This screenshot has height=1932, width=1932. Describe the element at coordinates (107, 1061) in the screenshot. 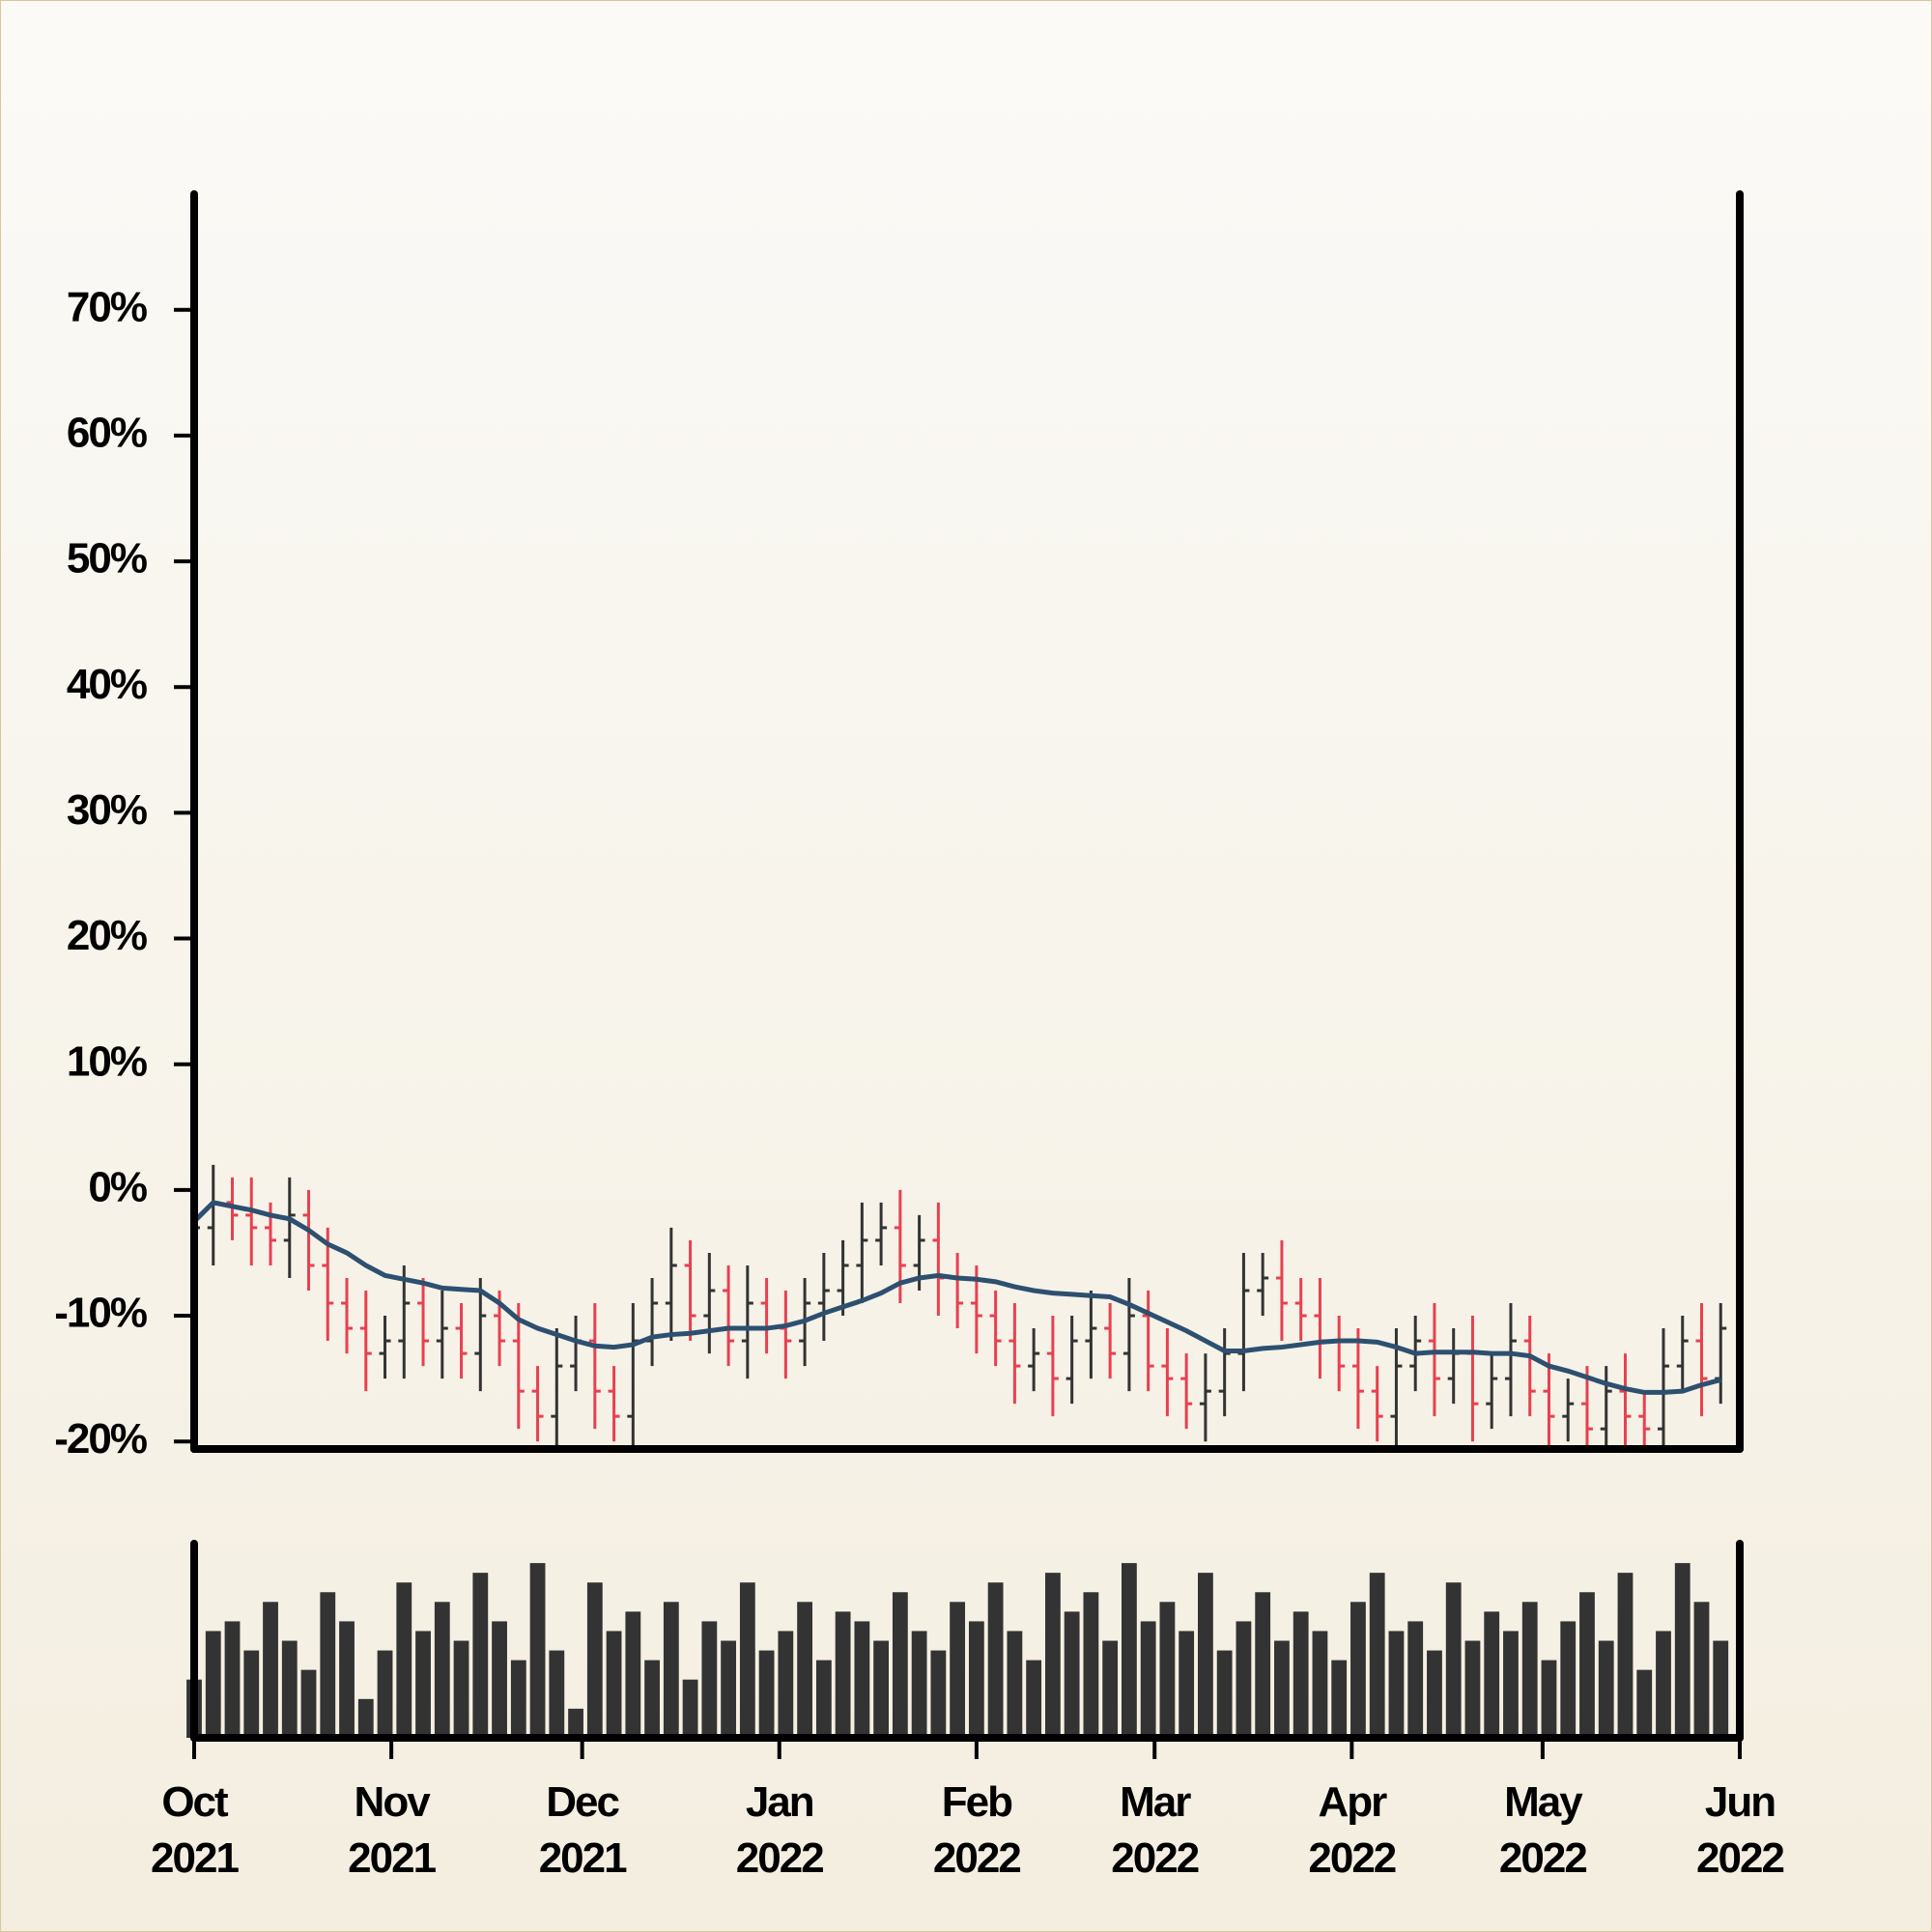

I see `y-tick-label: 10%` at that location.